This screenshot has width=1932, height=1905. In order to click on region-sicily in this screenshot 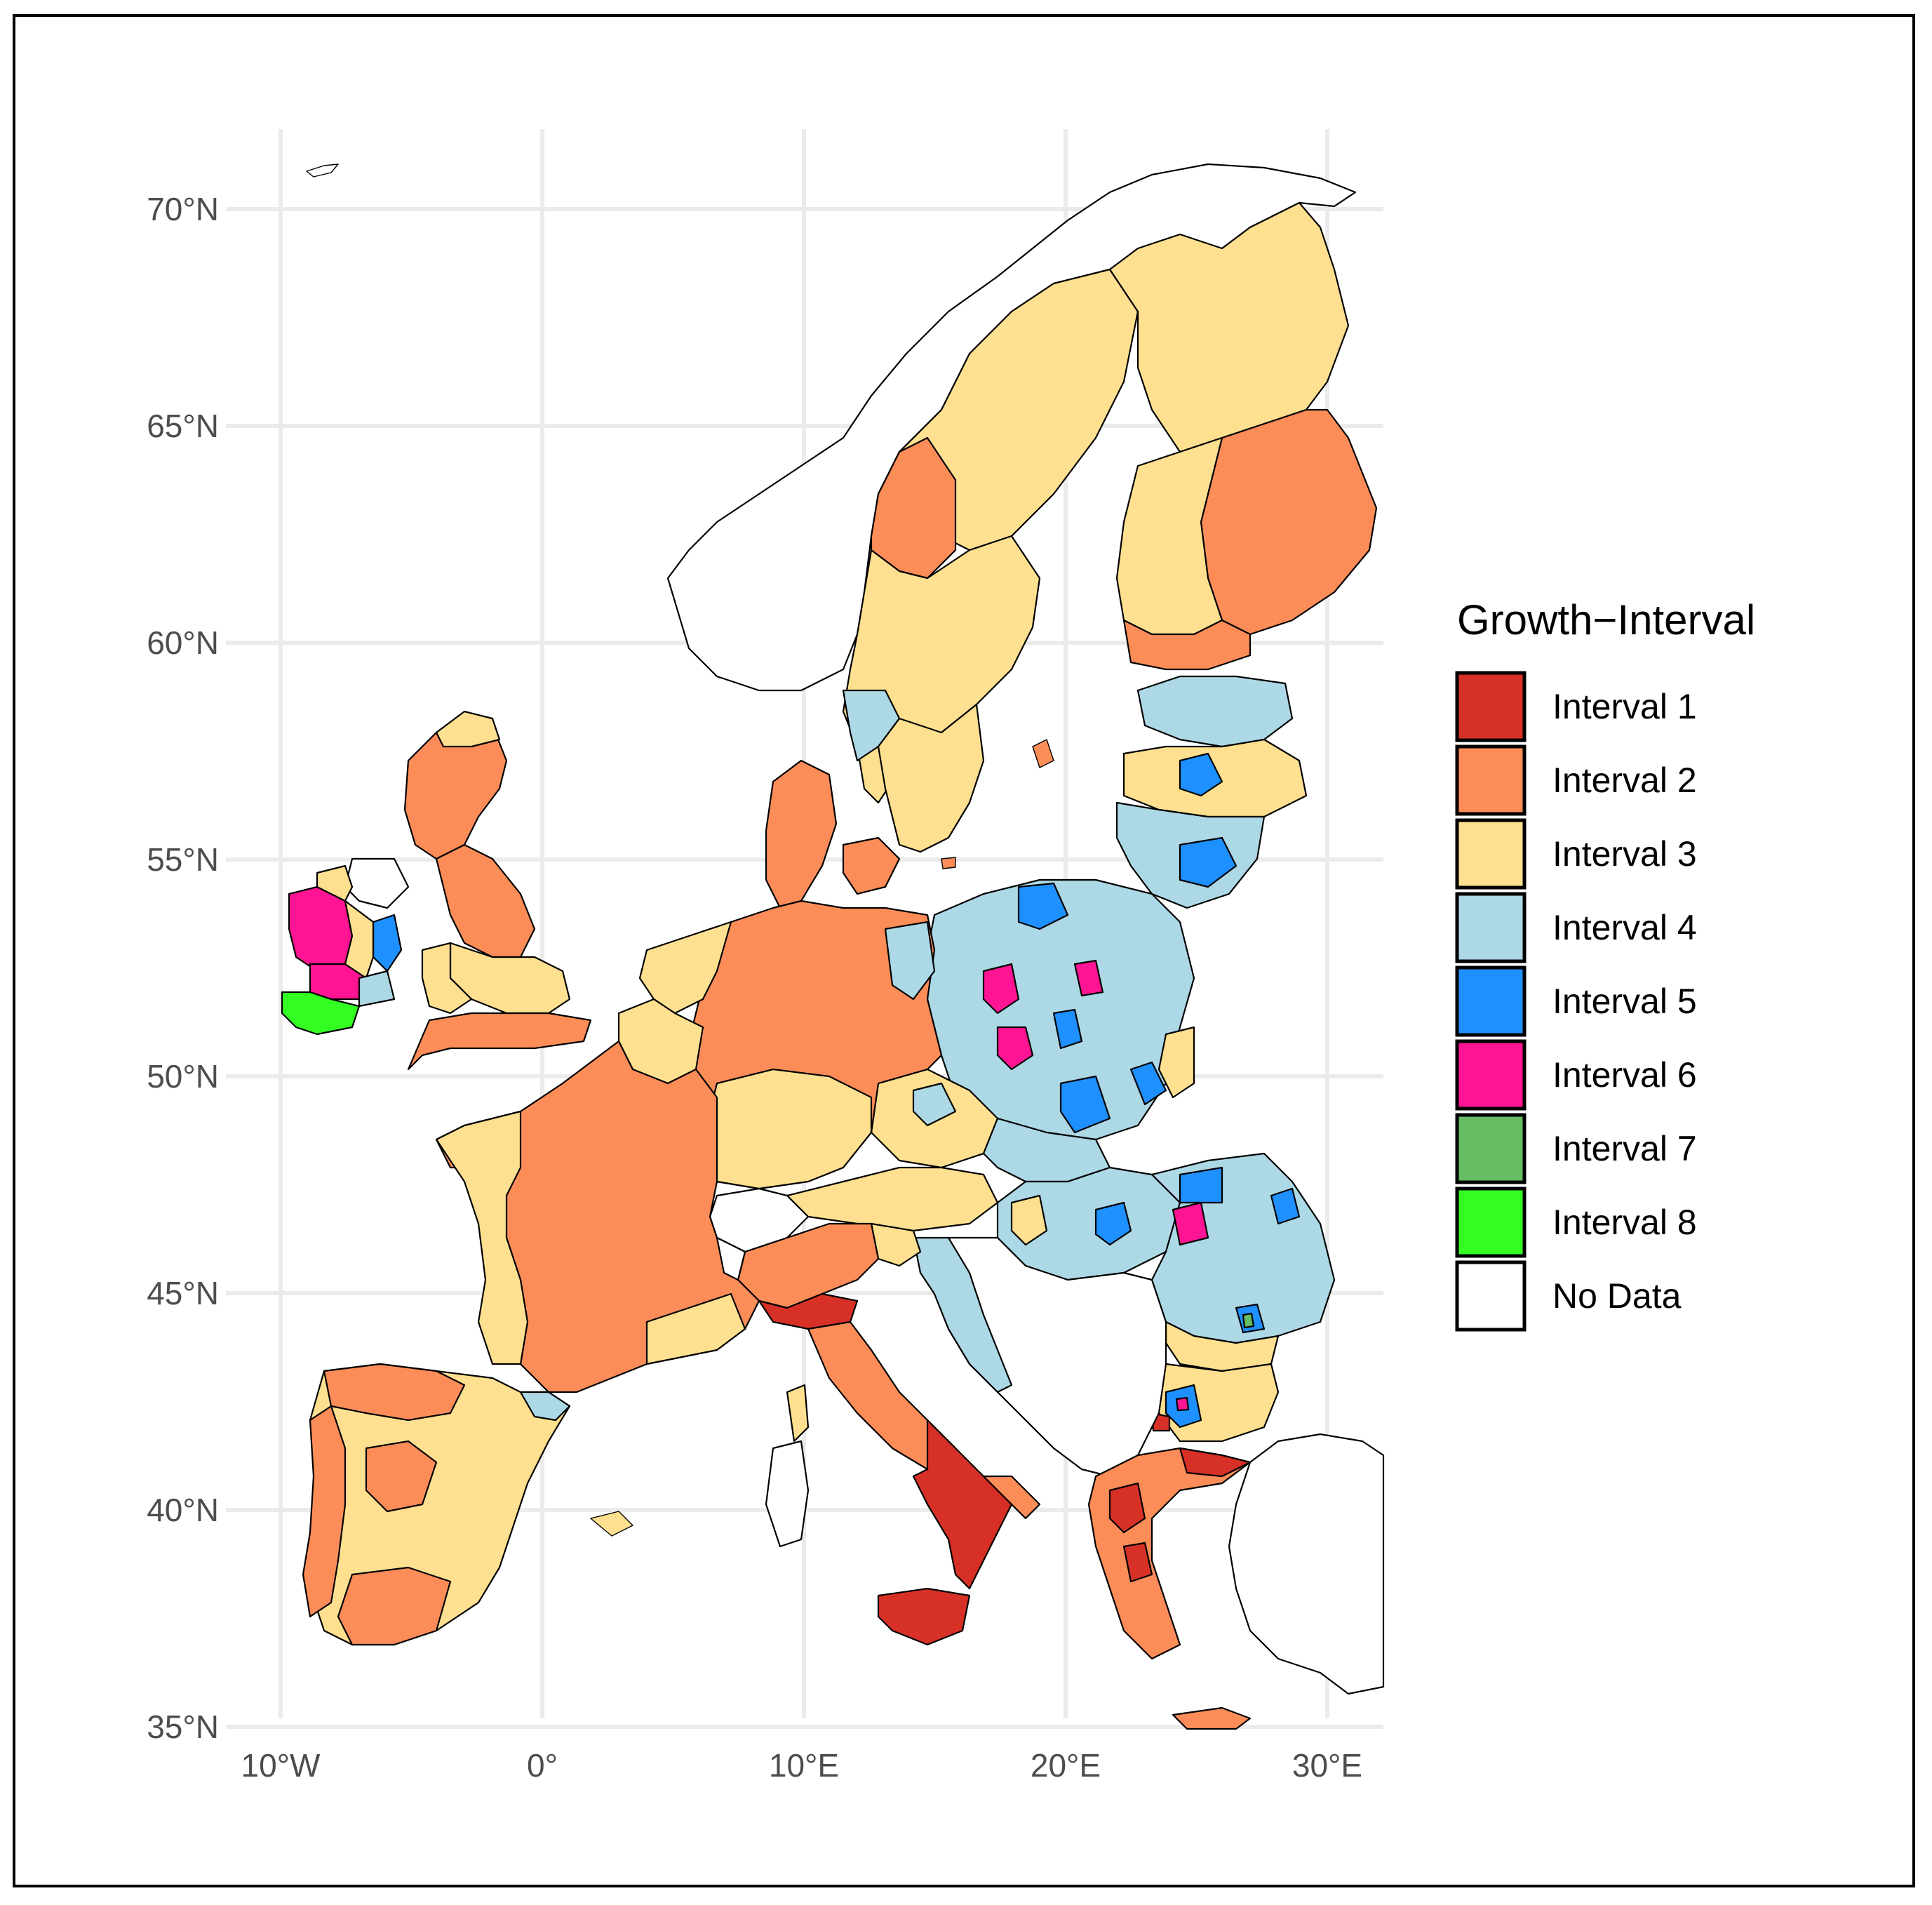, I will do `click(924, 1616)`.